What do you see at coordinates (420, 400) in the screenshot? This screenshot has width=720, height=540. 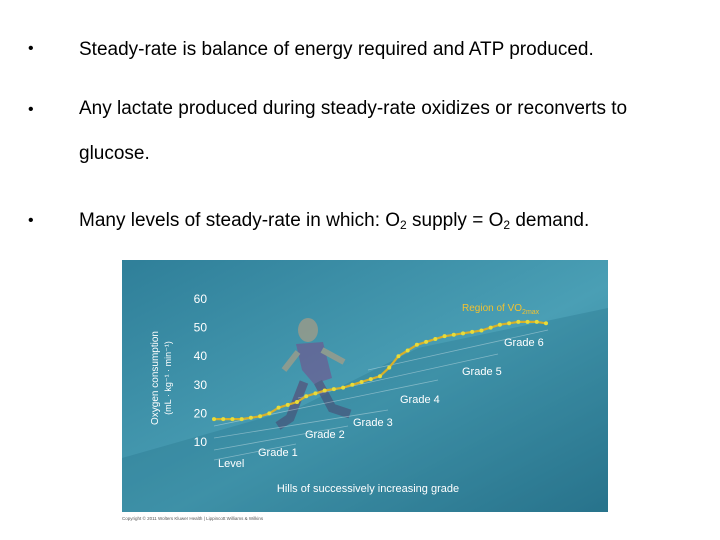 I see `grade-label: Grade 4` at bounding box center [420, 400].